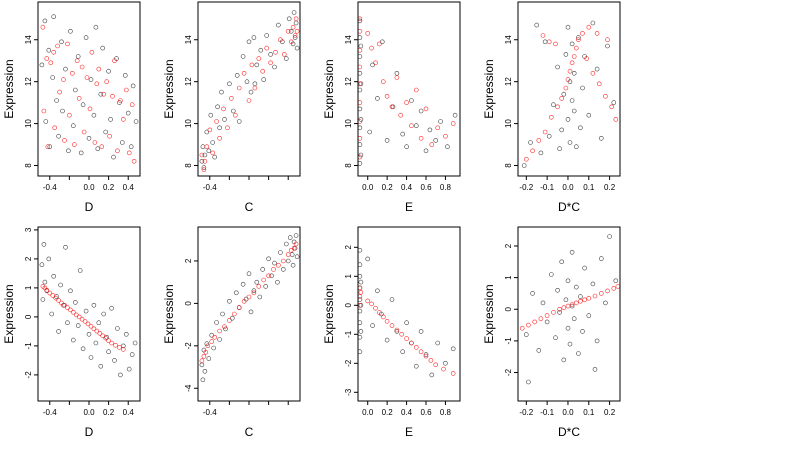 This screenshot has width=800, height=450. What do you see at coordinates (388, 412) in the screenshot?
I see `x-tick-label: 0.2` at bounding box center [388, 412].